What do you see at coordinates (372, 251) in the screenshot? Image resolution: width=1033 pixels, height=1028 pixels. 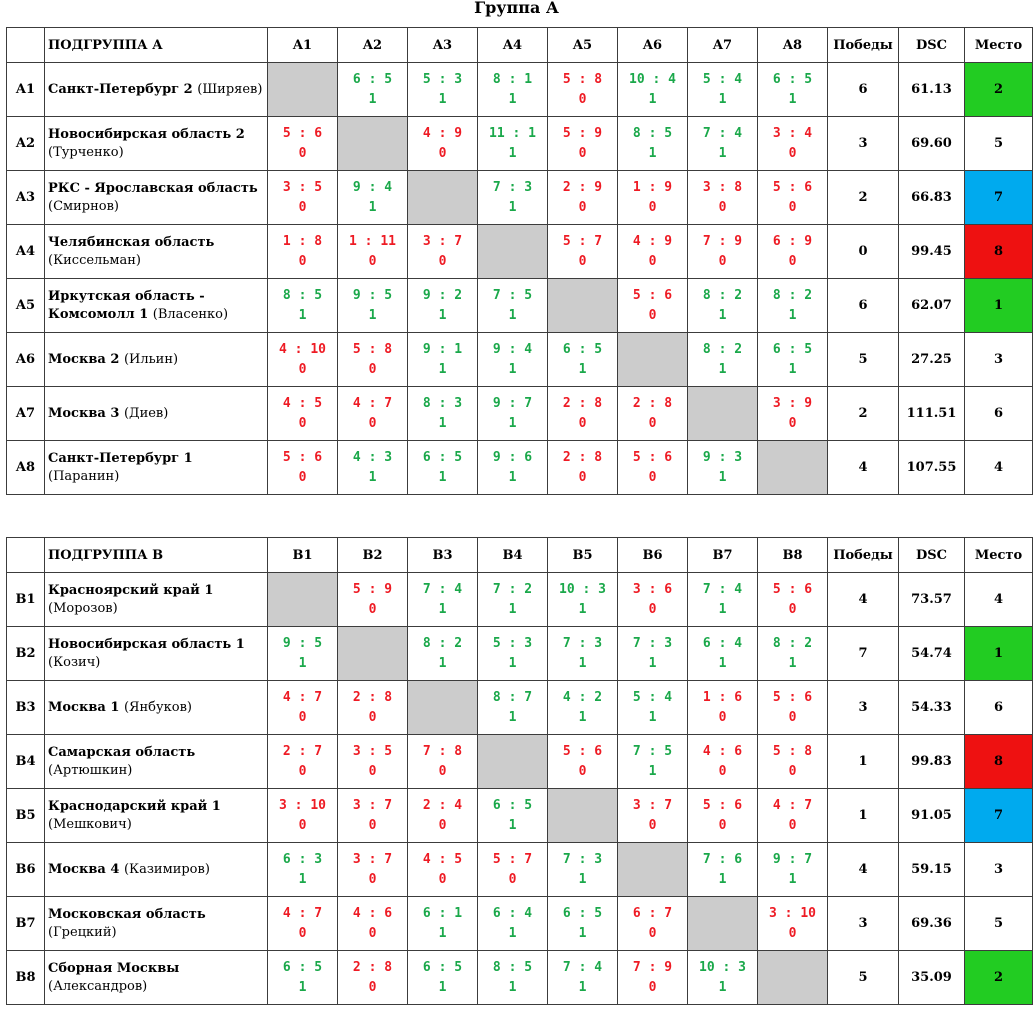 I see `match-result-cell: 1 : 11 0` at bounding box center [372, 251].